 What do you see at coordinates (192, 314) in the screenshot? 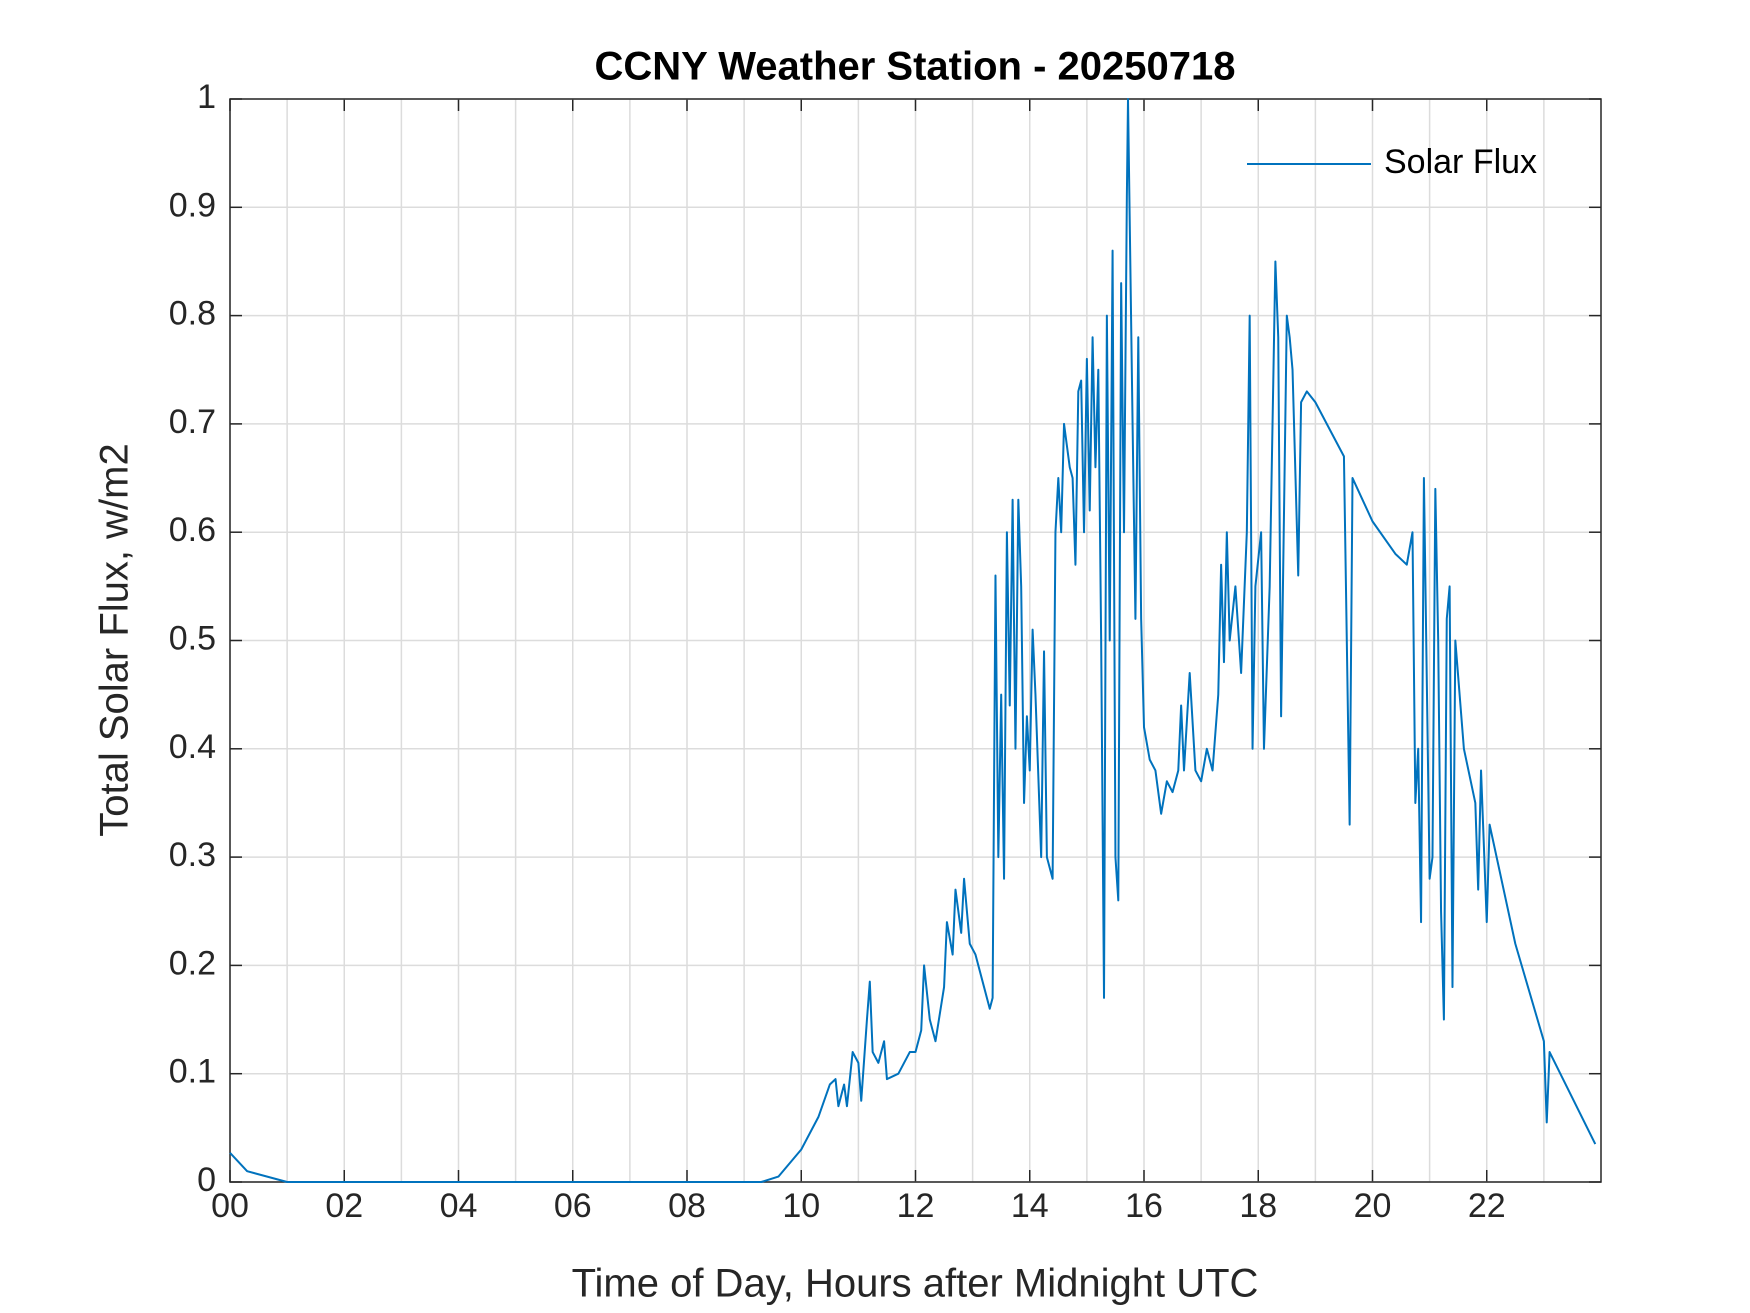
I see `y-tick-label: 0.8` at bounding box center [192, 314].